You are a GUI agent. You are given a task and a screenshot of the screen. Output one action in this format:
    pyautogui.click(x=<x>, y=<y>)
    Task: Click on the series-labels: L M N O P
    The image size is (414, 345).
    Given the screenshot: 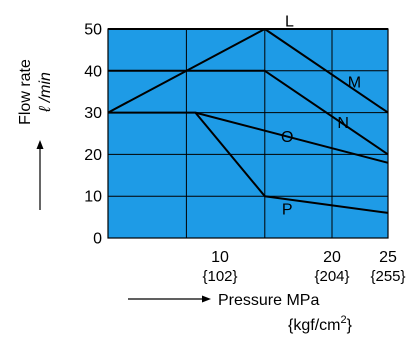 What is the action you would take?
    pyautogui.click(x=321, y=116)
    